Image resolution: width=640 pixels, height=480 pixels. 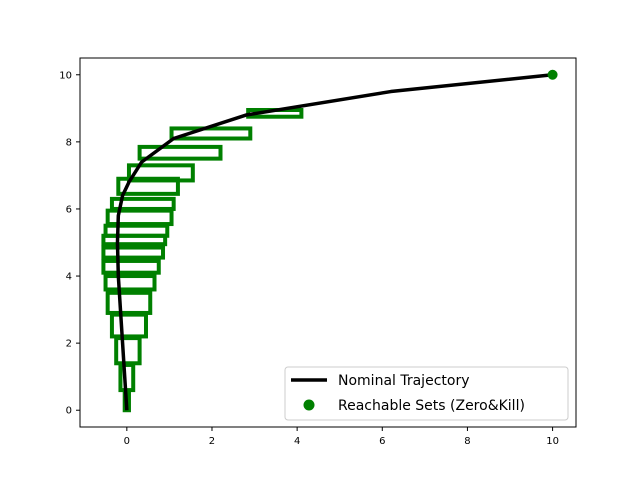 I want to click on endpoint-marker-layer, so click(x=552, y=74).